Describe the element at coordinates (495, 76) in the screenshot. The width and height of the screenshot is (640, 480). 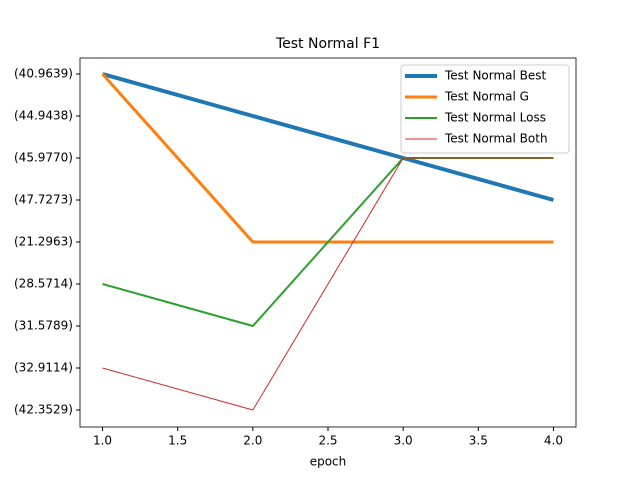
I see `legend-label: Test Normal Best` at that location.